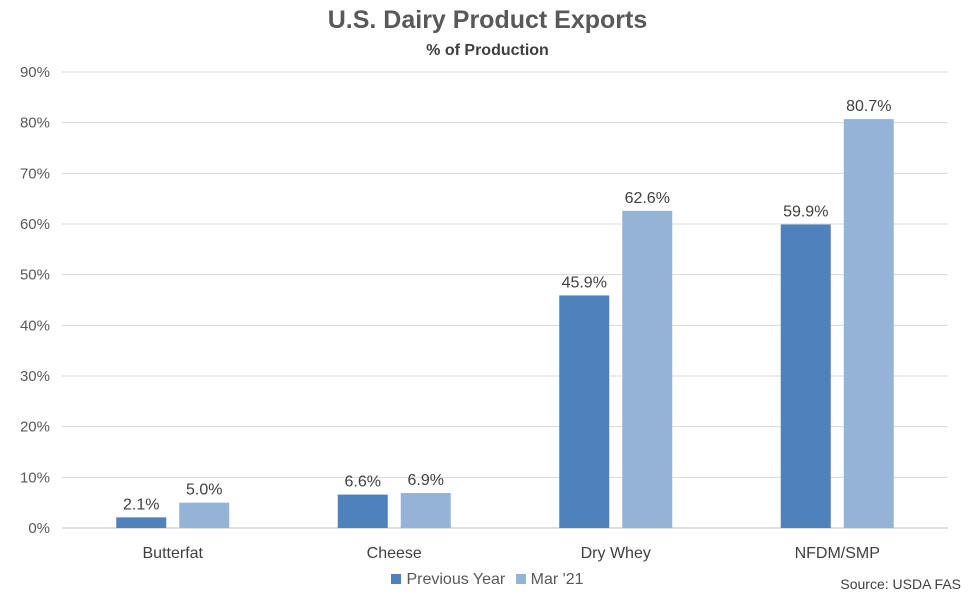 Image resolution: width=975 pixels, height=601 pixels. What do you see at coordinates (39, 528) in the screenshot?
I see `y-tick-label: 0%` at bounding box center [39, 528].